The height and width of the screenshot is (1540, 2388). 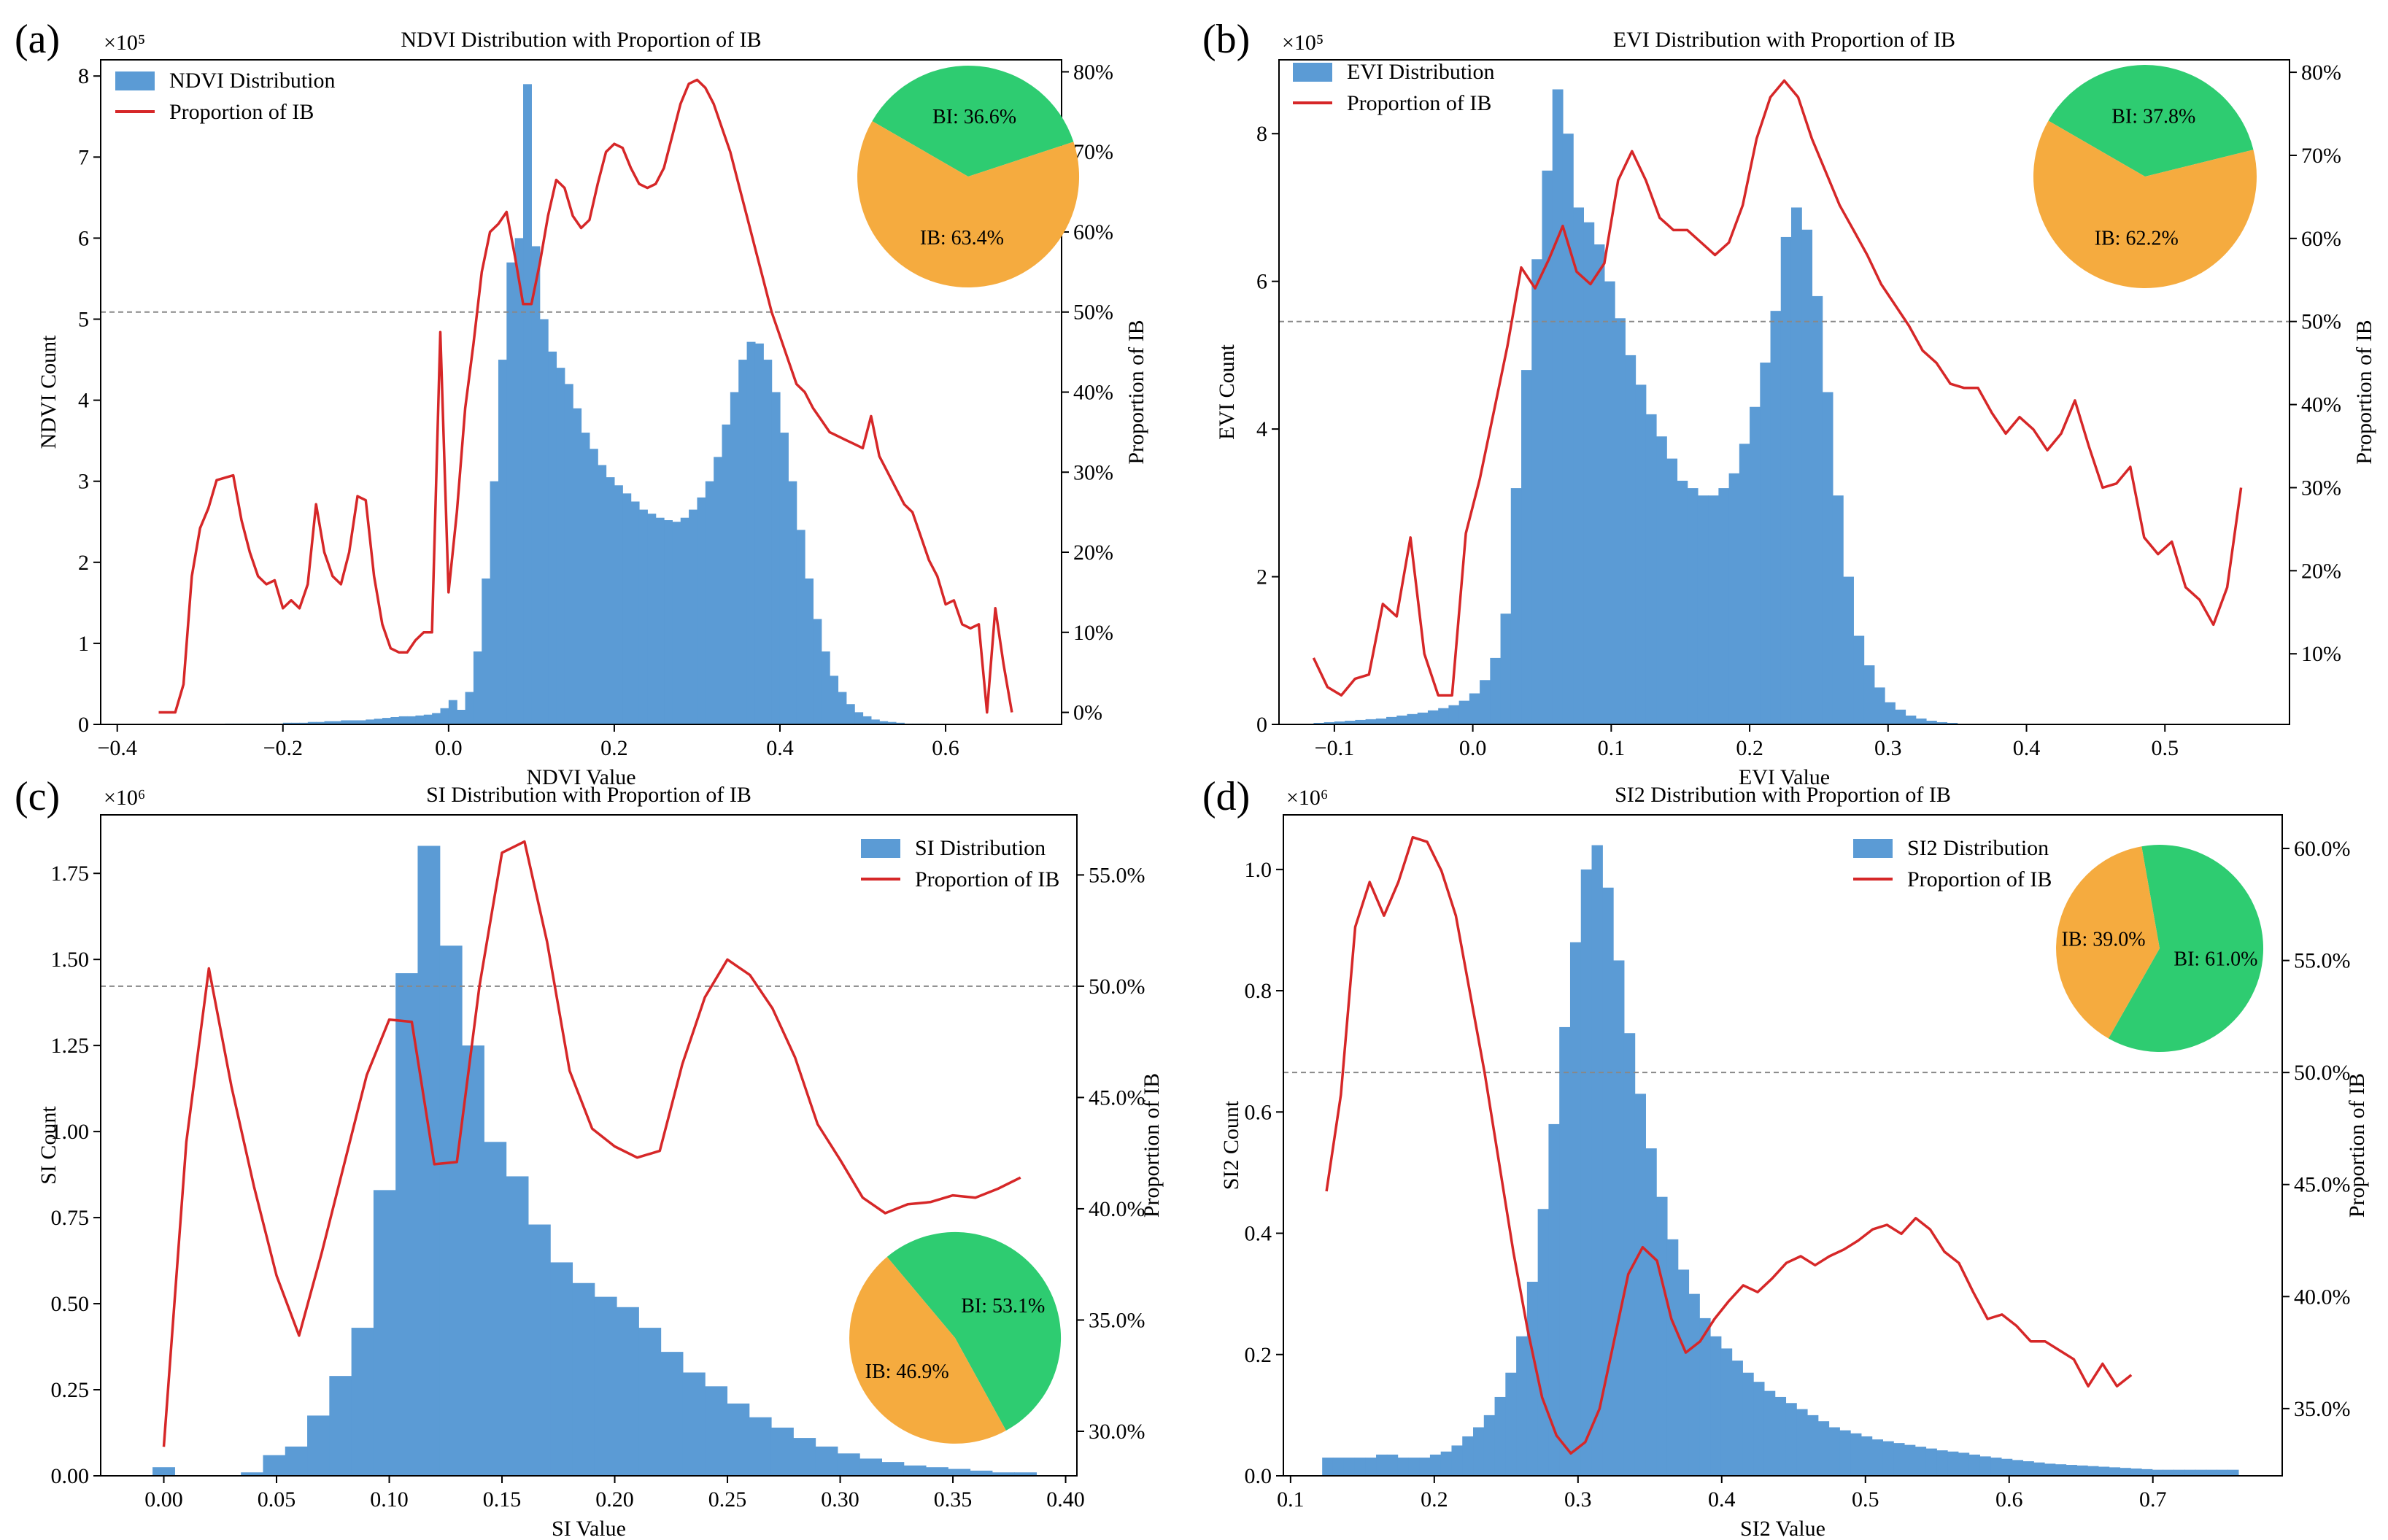 What do you see at coordinates (1093, 313) in the screenshot?
I see `y2-tick-label: 50%` at bounding box center [1093, 313].